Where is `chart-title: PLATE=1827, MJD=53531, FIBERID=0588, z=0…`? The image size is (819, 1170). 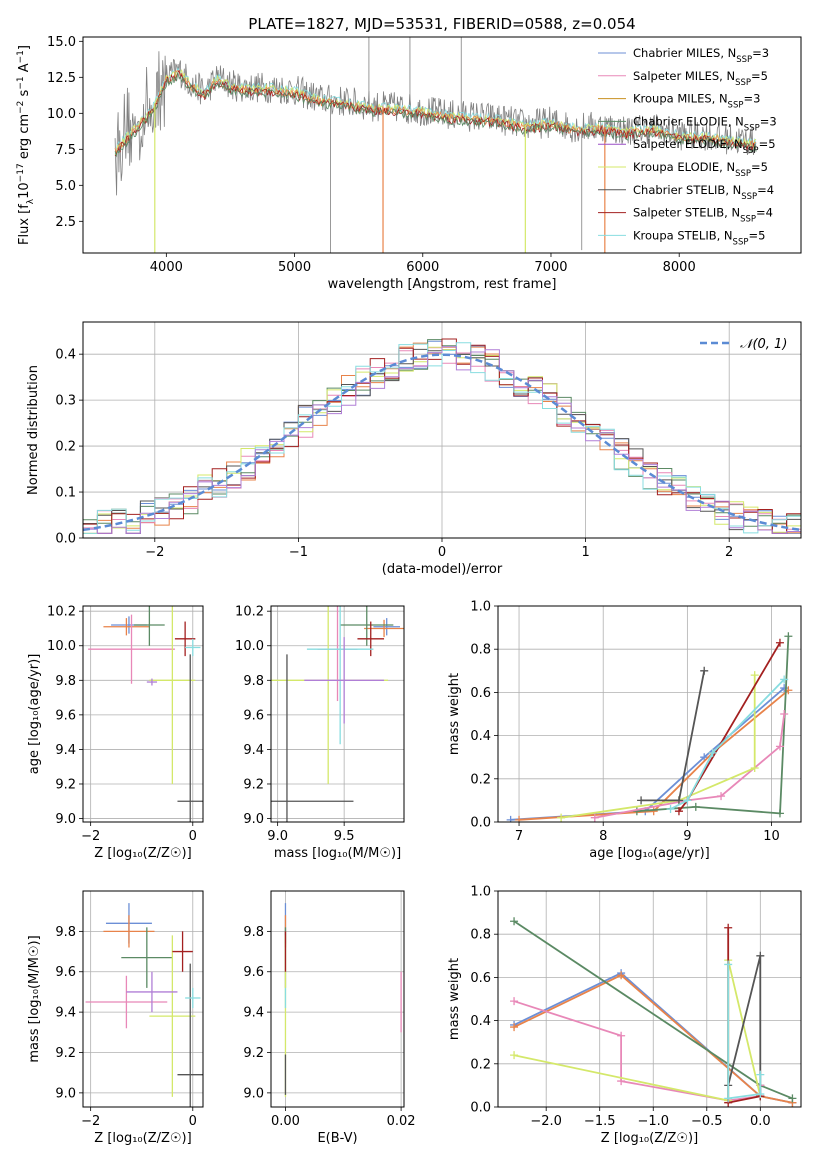
chart-title: PLATE=1827, MJD=53531, FIBERID=0588, z=0… is located at coordinates (441, 24).